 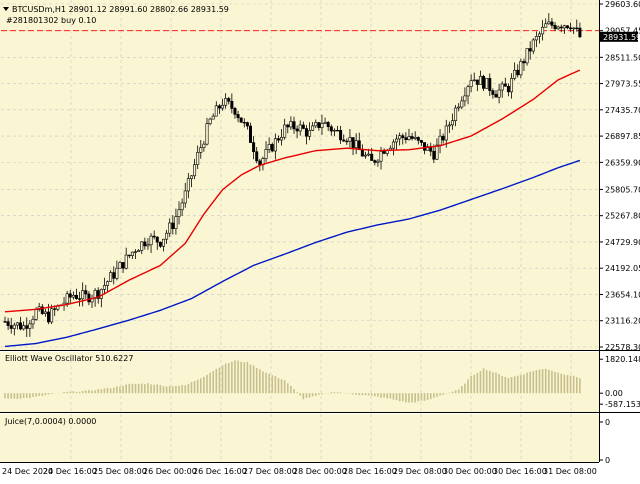 What do you see at coordinates (220, 471) in the screenshot?
I see `time-tick-label: 26 Dec 16:00` at bounding box center [220, 471].